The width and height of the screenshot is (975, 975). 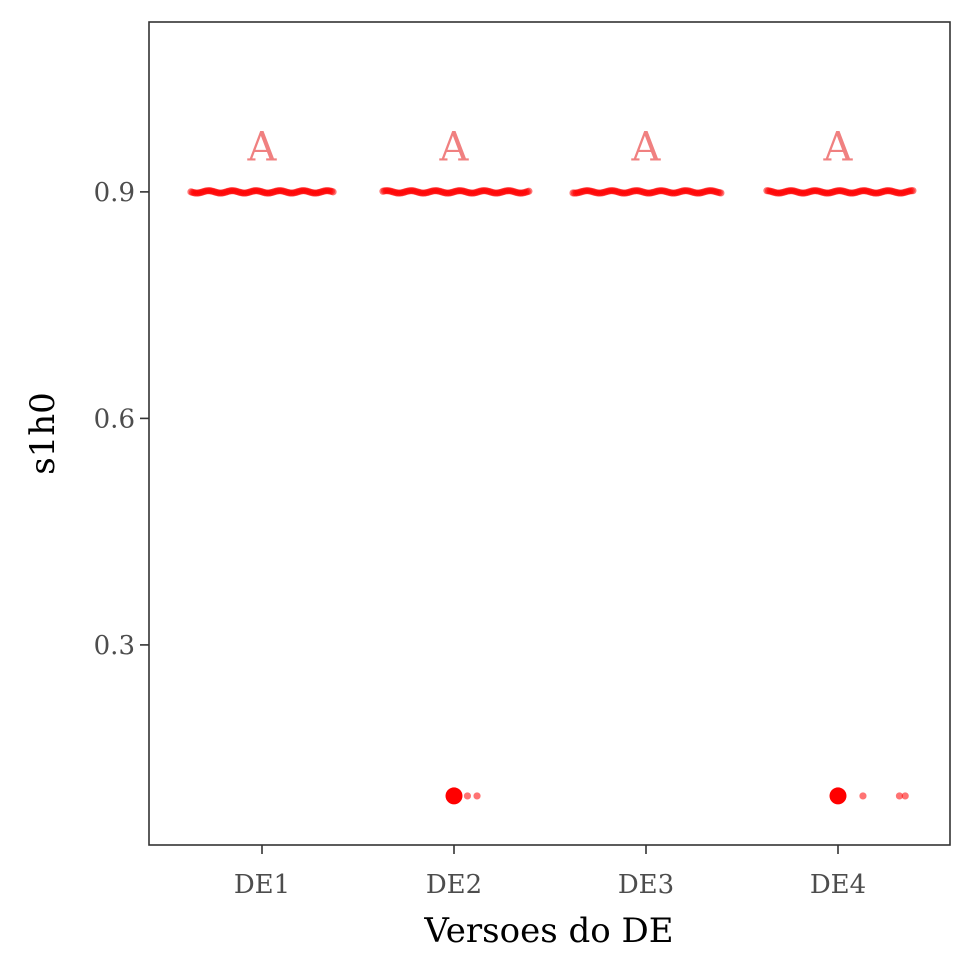 What do you see at coordinates (548, 931) in the screenshot?
I see `x-axis-title: Versoes do DE` at bounding box center [548, 931].